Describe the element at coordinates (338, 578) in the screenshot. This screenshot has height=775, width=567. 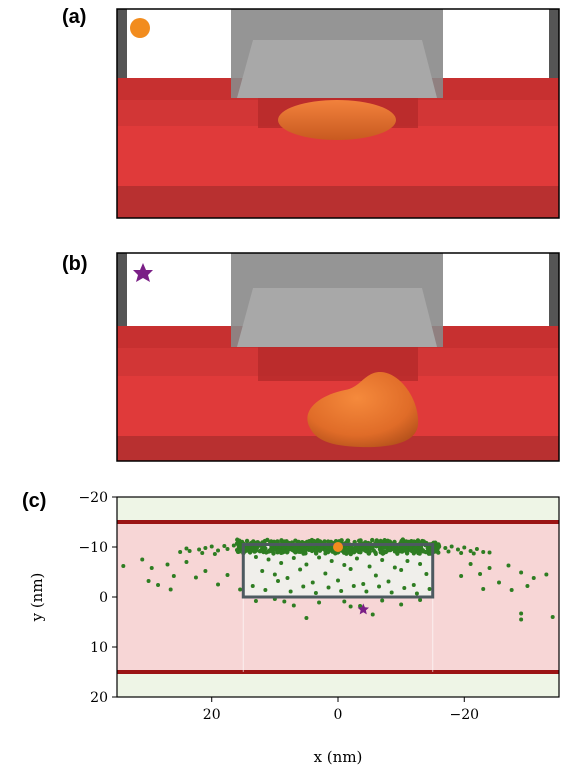
I see `chart-overlay` at that location.